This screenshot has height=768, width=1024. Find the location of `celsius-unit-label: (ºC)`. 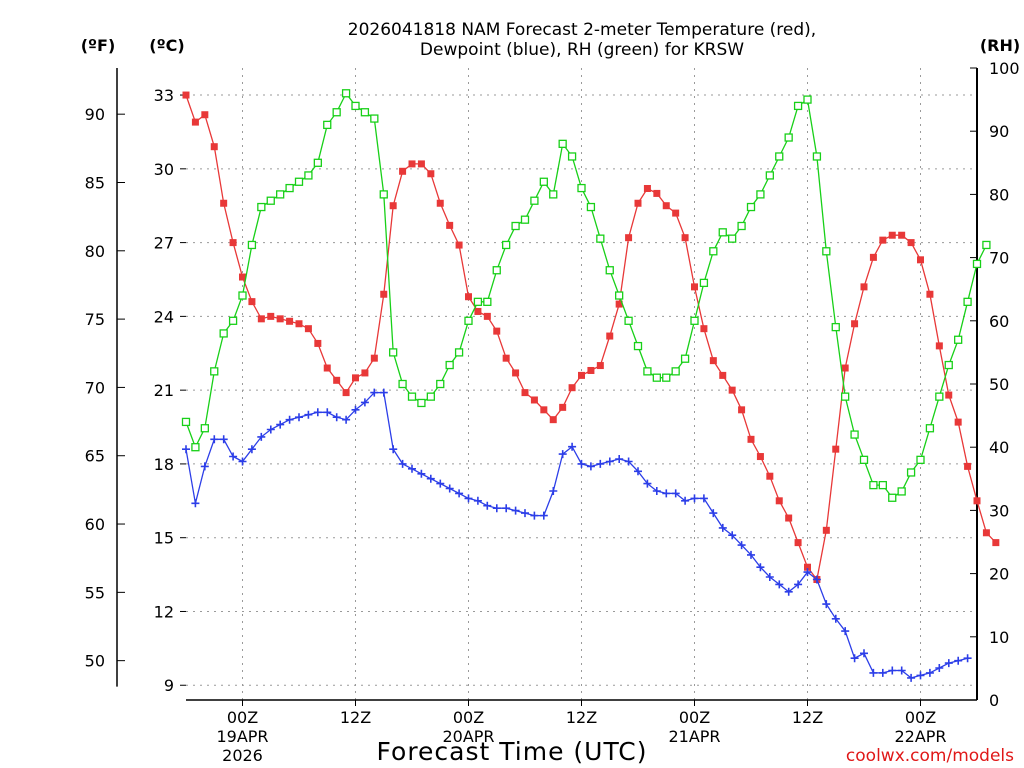

celsius-unit-label: (ºC) is located at coordinates (166, 45).